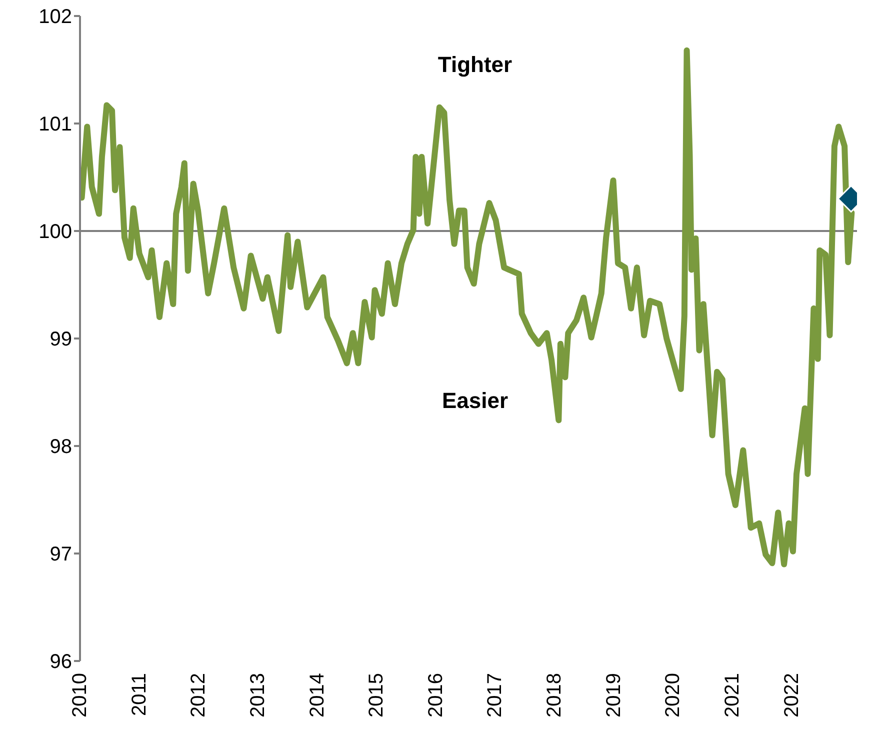  Describe the element at coordinates (61, 662) in the screenshot. I see `y-tick-label: 96` at that location.